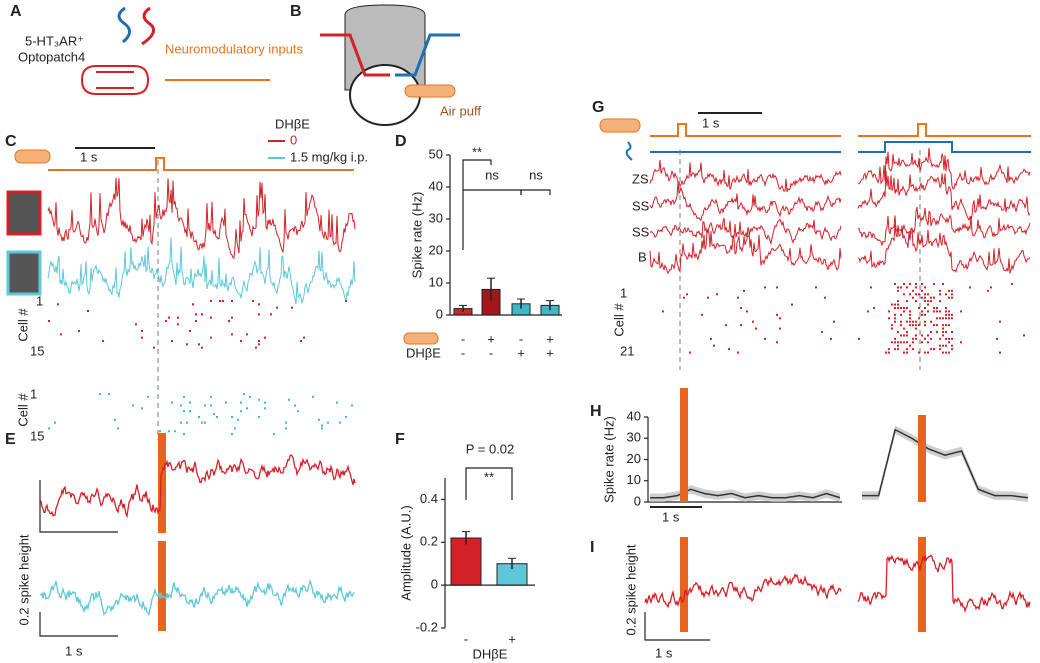 This screenshot has width=1040, height=663. What do you see at coordinates (922, 584) in the screenshot?
I see `stim-bar` at bounding box center [922, 584].